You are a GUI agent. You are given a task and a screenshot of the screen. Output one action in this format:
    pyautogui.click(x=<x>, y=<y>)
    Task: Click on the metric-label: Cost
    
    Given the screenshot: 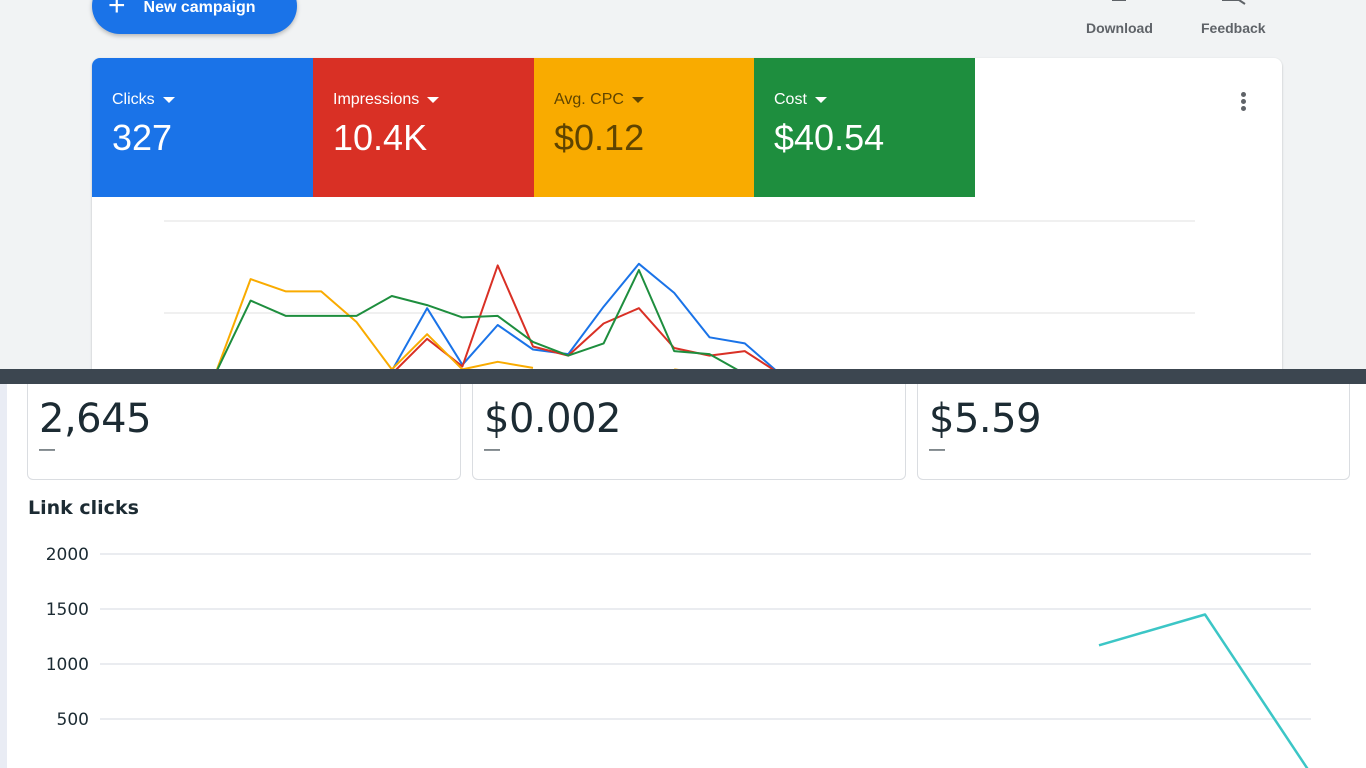 What is the action you would take?
    pyautogui.click(x=790, y=99)
    